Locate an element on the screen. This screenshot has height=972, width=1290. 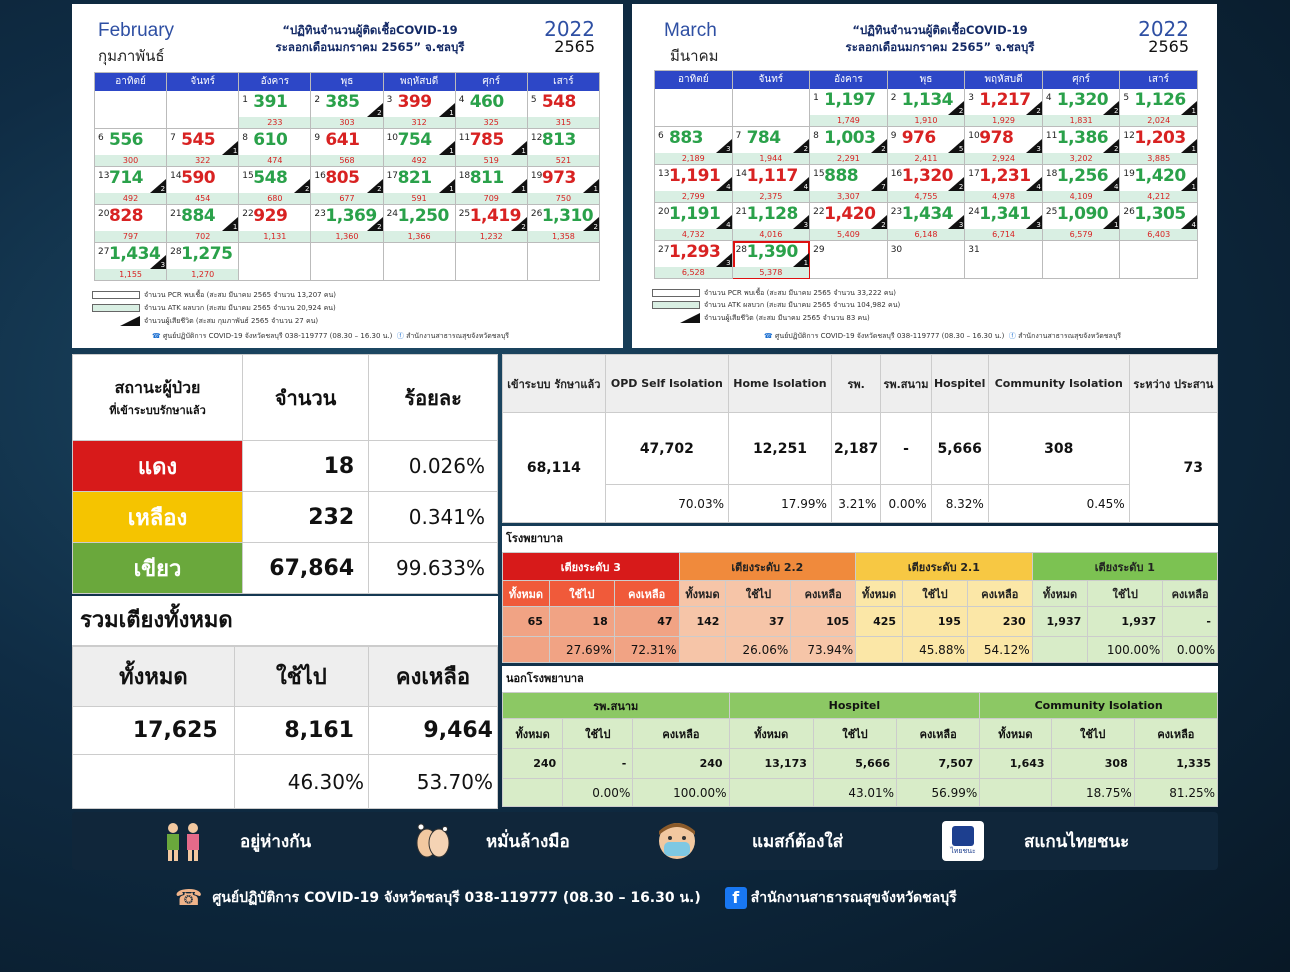
calendar-day: 10 978 2,924 3 is located at coordinates (1004, 146).